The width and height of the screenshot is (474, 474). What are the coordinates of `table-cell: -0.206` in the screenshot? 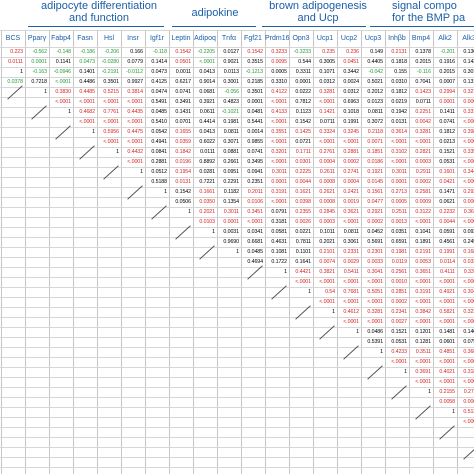 It's located at (111, 52).